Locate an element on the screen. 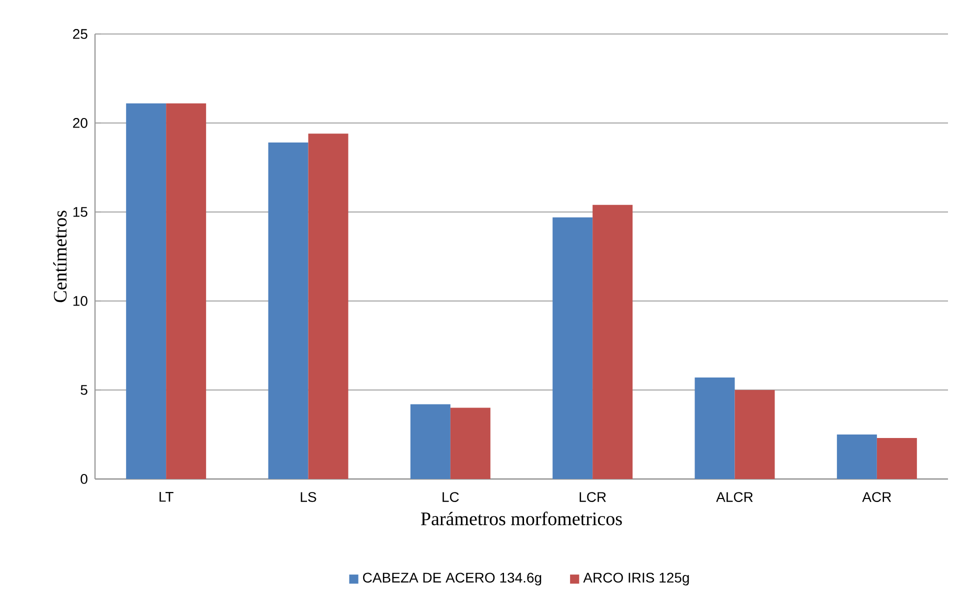 The height and width of the screenshot is (603, 954). x-tick-label: LCR is located at coordinates (593, 497).